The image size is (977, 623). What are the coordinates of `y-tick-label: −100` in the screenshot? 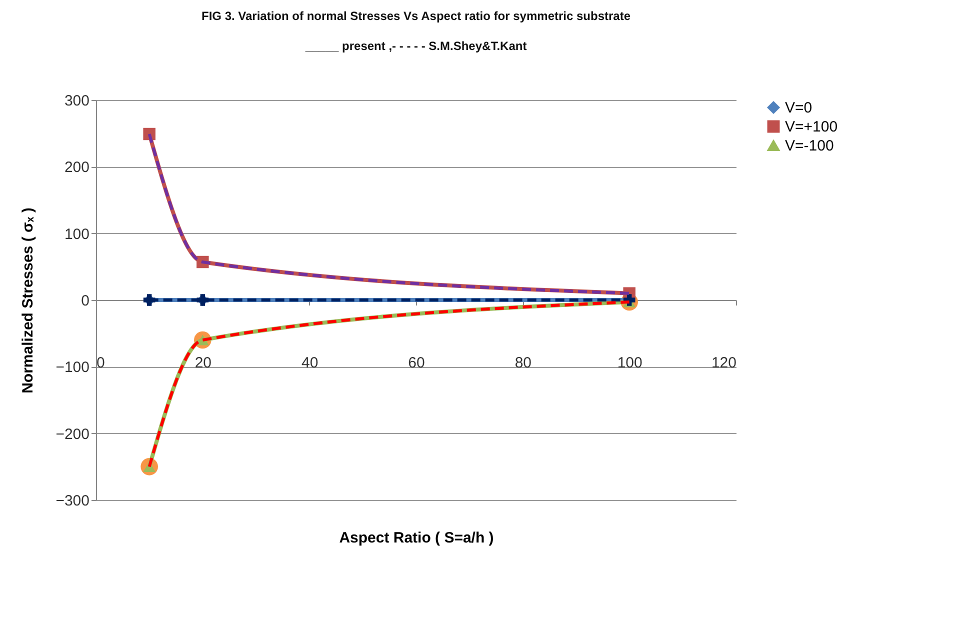 It's located at (73, 367).